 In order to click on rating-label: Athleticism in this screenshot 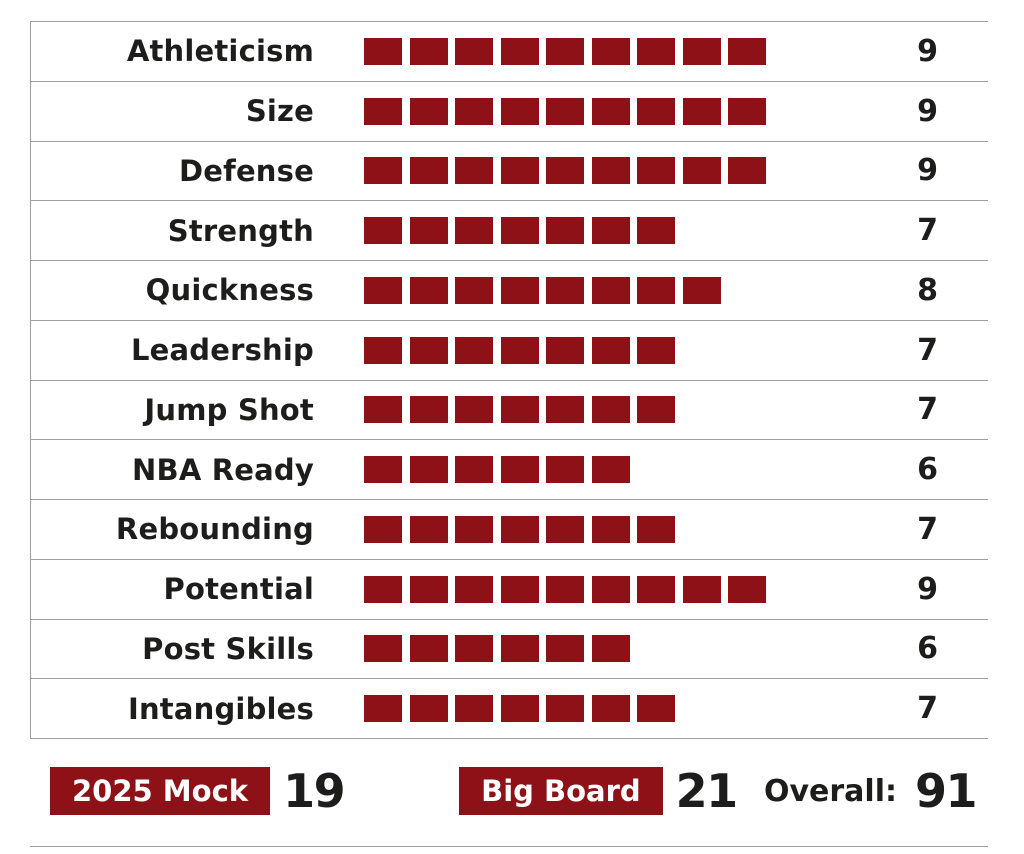, I will do `click(220, 51)`.